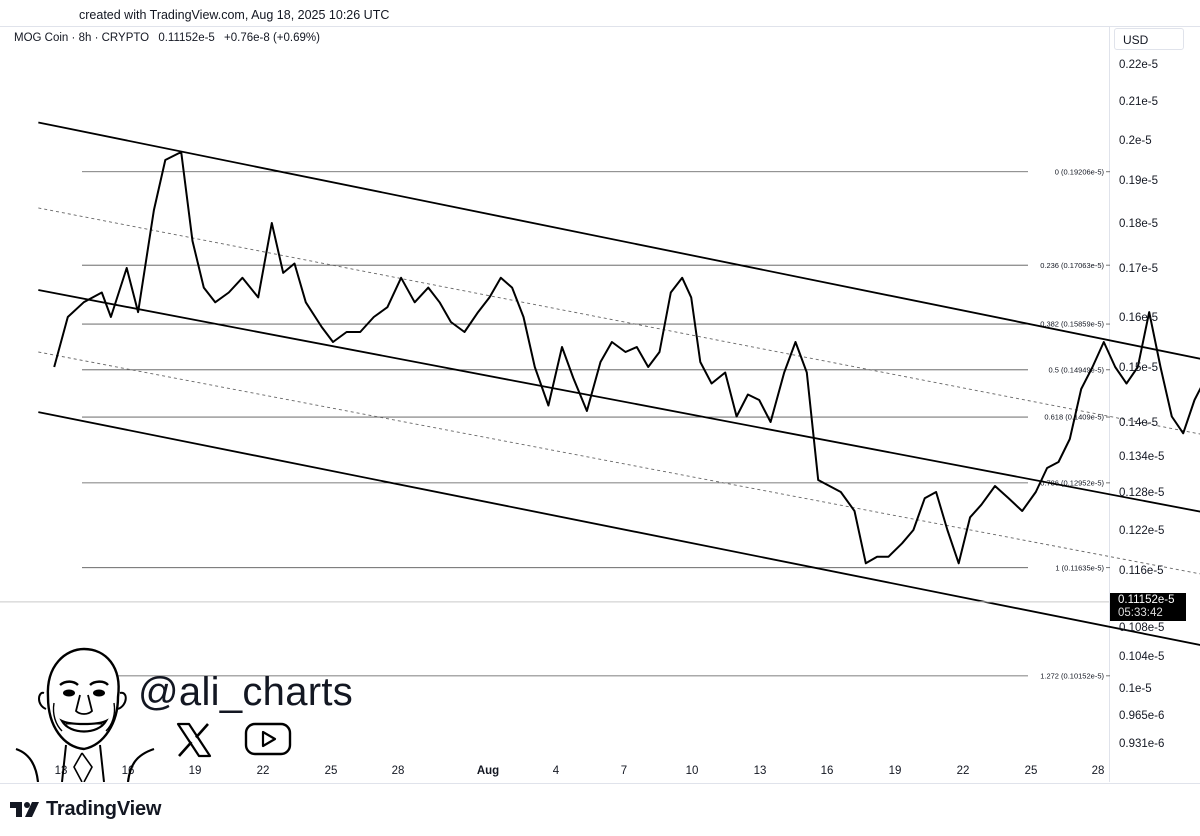 This screenshot has width=1200, height=836. I want to click on price-axis-tick: 0.104e-5, so click(1141, 657).